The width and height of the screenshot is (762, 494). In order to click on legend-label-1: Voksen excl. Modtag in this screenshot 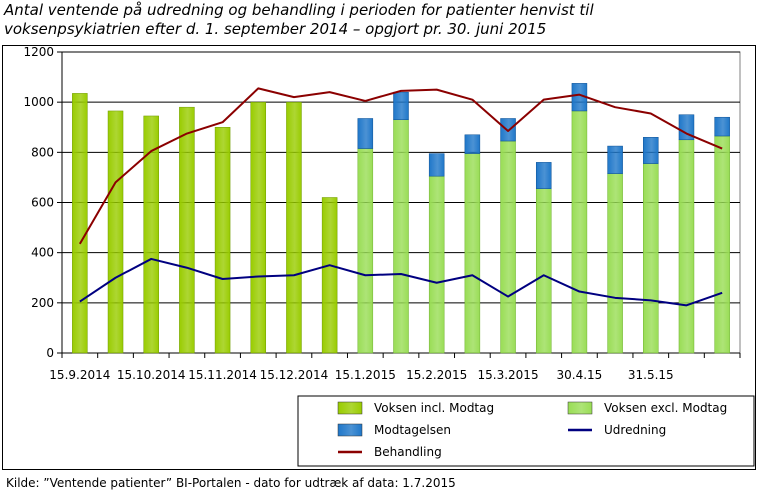, I will do `click(665, 408)`.